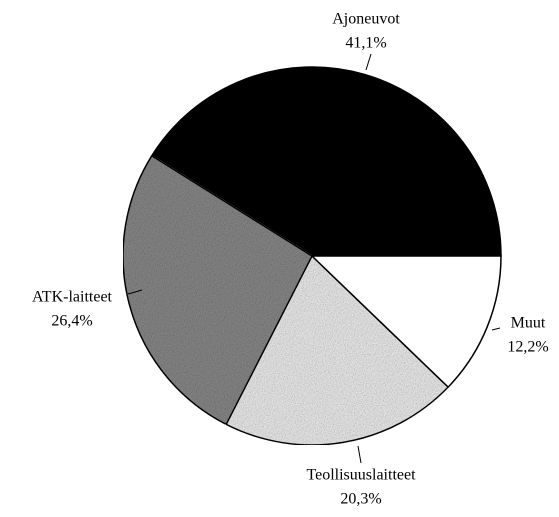 The image size is (559, 517). Describe the element at coordinates (366, 19) in the screenshot. I see `slice-label: Ajoneuvot` at that location.